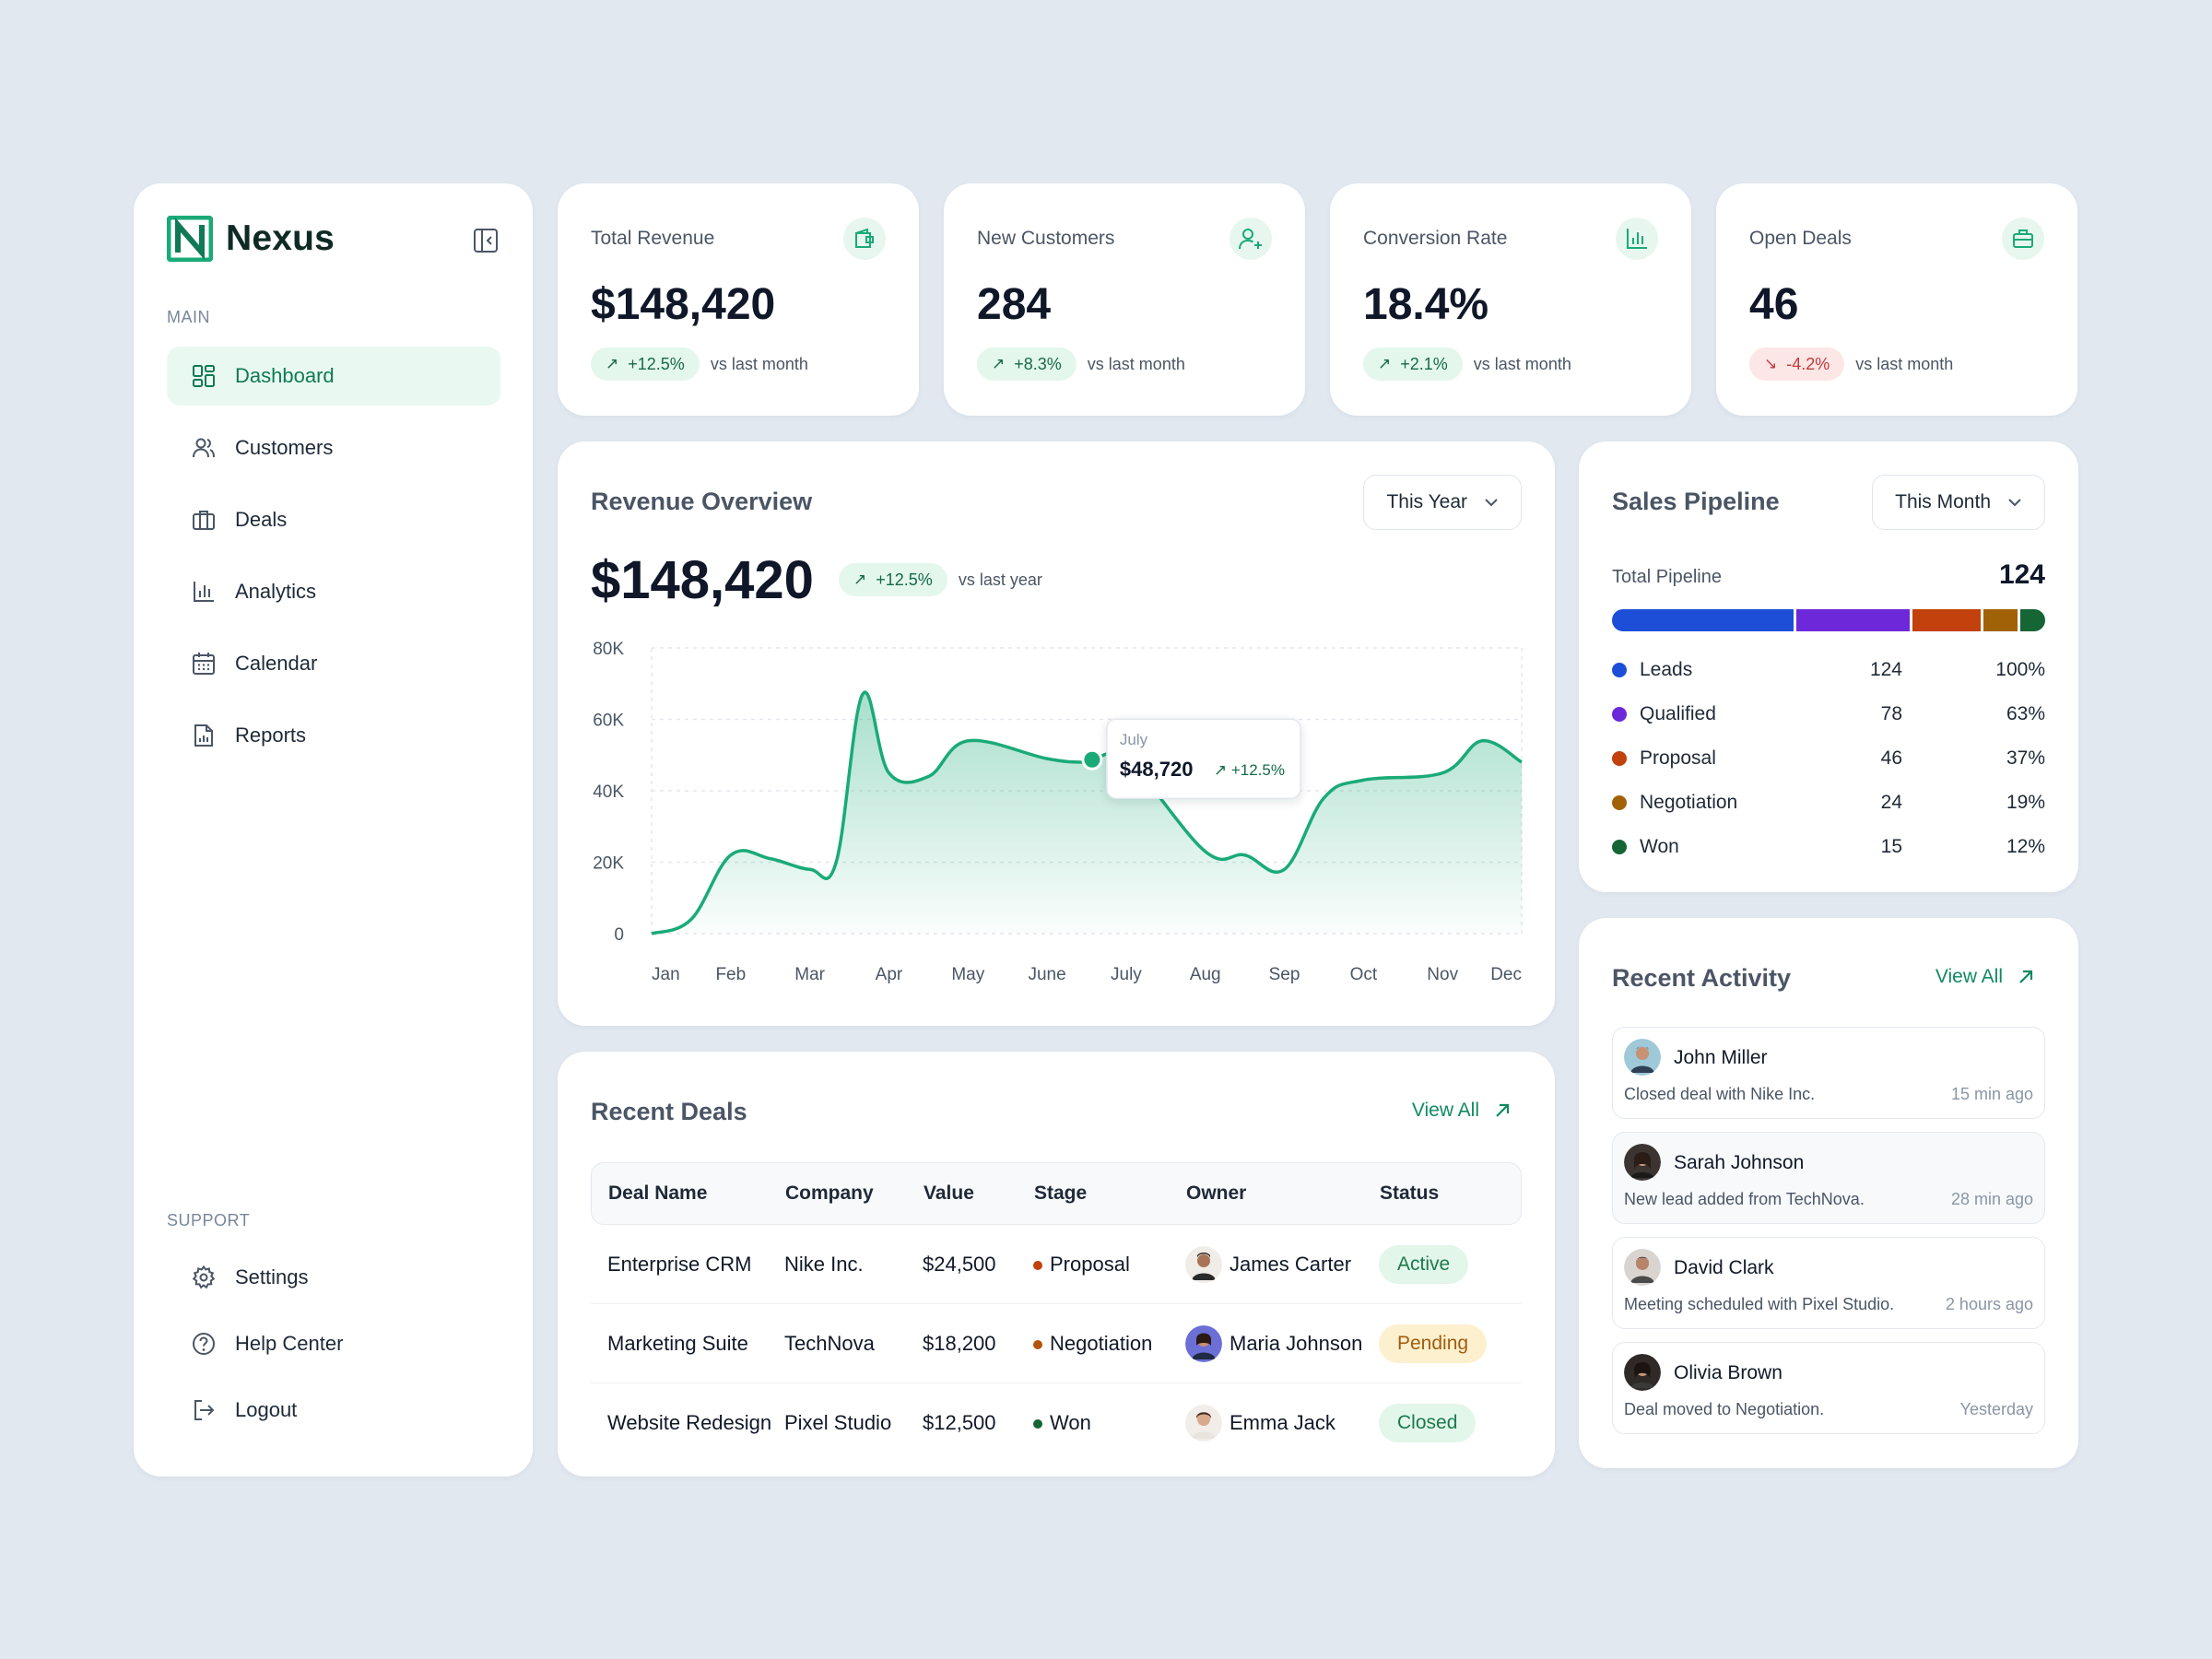 The height and width of the screenshot is (1659, 2212). Describe the element at coordinates (209, 1220) in the screenshot. I see `support-section-label: SUPPORT` at that location.